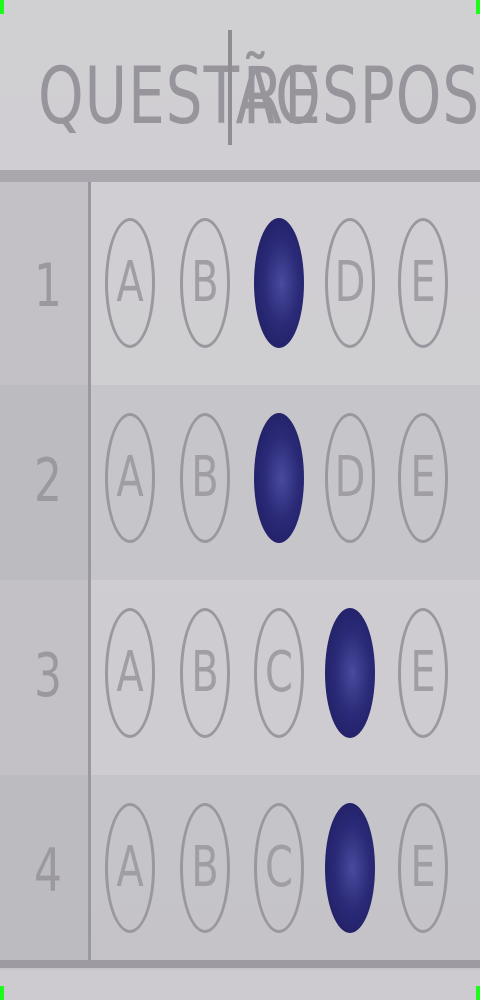 Image resolution: width=480 pixels, height=1000 pixels. Describe the element at coordinates (361, 96) in the screenshot. I see `answer-column-title: RESPOSTA` at that location.